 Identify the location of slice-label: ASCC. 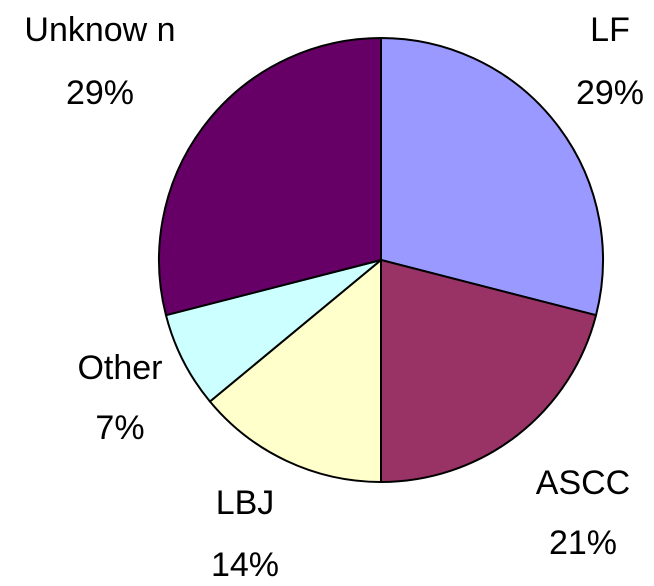
(583, 483).